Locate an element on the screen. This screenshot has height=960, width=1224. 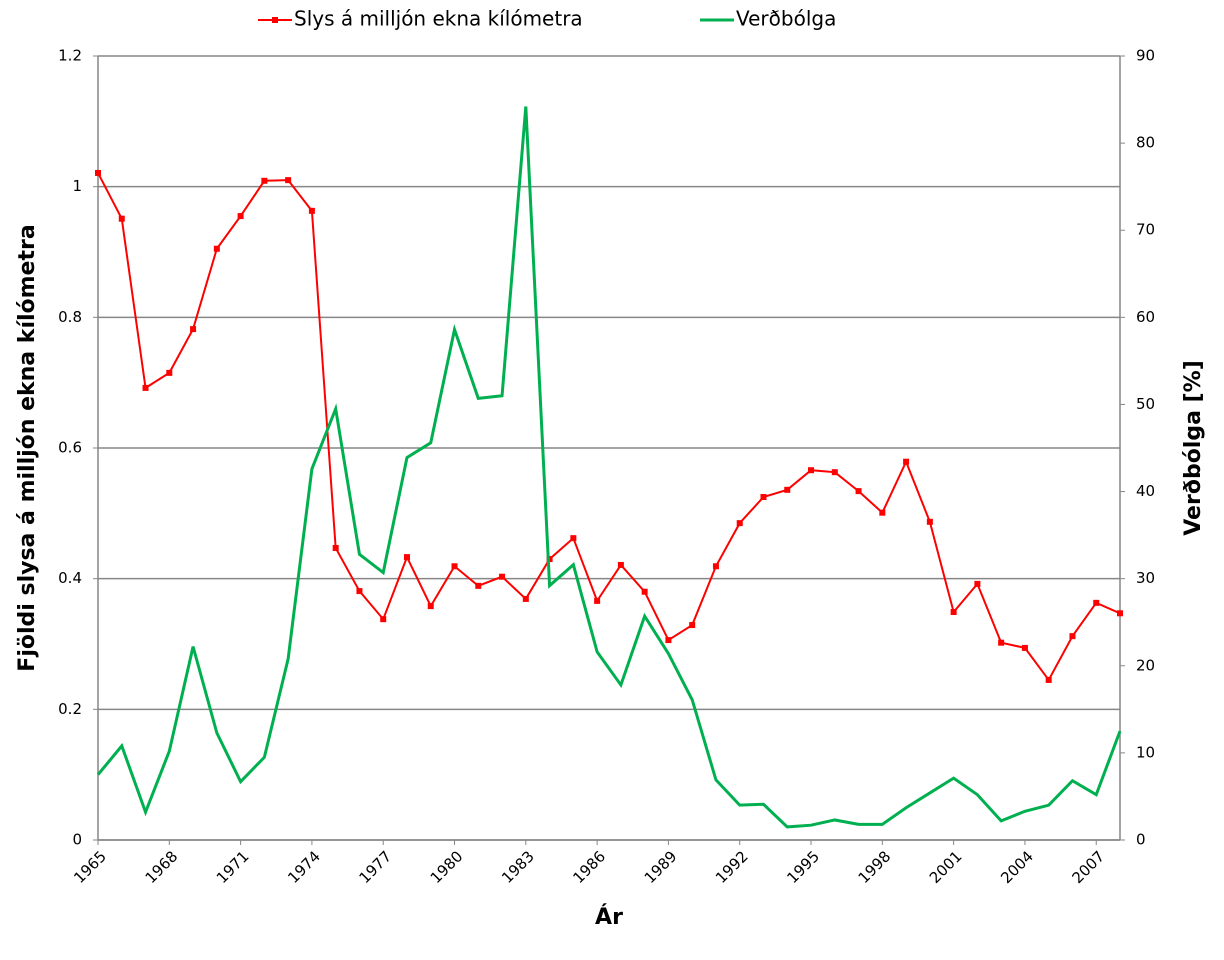
x-tick-label: 1986 is located at coordinates (589, 867).